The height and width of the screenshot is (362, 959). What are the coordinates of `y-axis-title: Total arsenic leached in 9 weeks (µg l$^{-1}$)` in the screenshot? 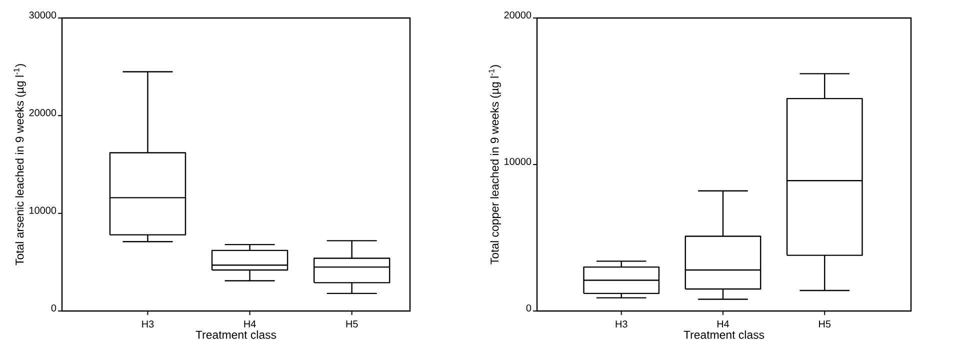 It's located at (20, 165).